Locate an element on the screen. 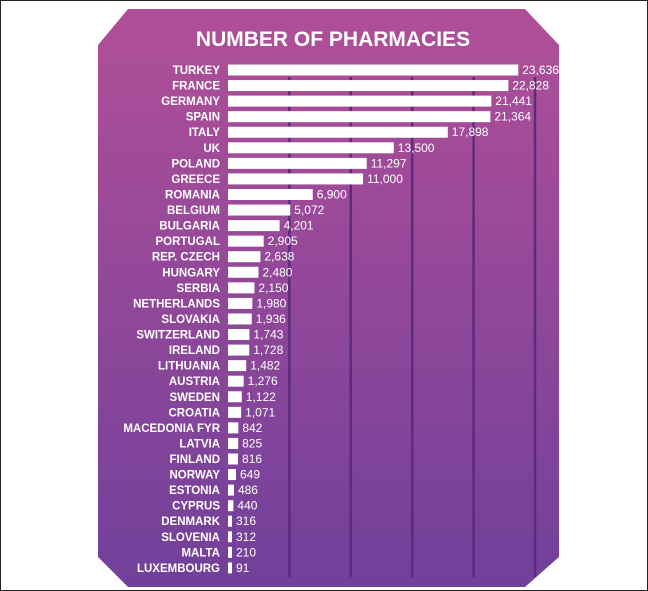  category-label: MALTA is located at coordinates (200, 553).